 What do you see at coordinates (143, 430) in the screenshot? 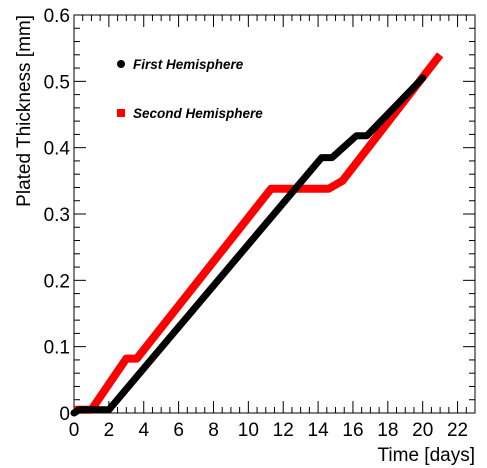
I see `x-tick-label: 4` at bounding box center [143, 430].